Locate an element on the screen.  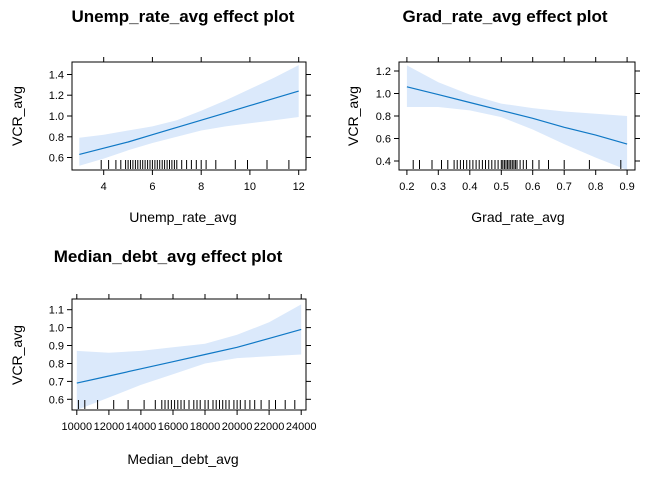
x-axis-label: Unemp_rate_avg is located at coordinates (182, 217).